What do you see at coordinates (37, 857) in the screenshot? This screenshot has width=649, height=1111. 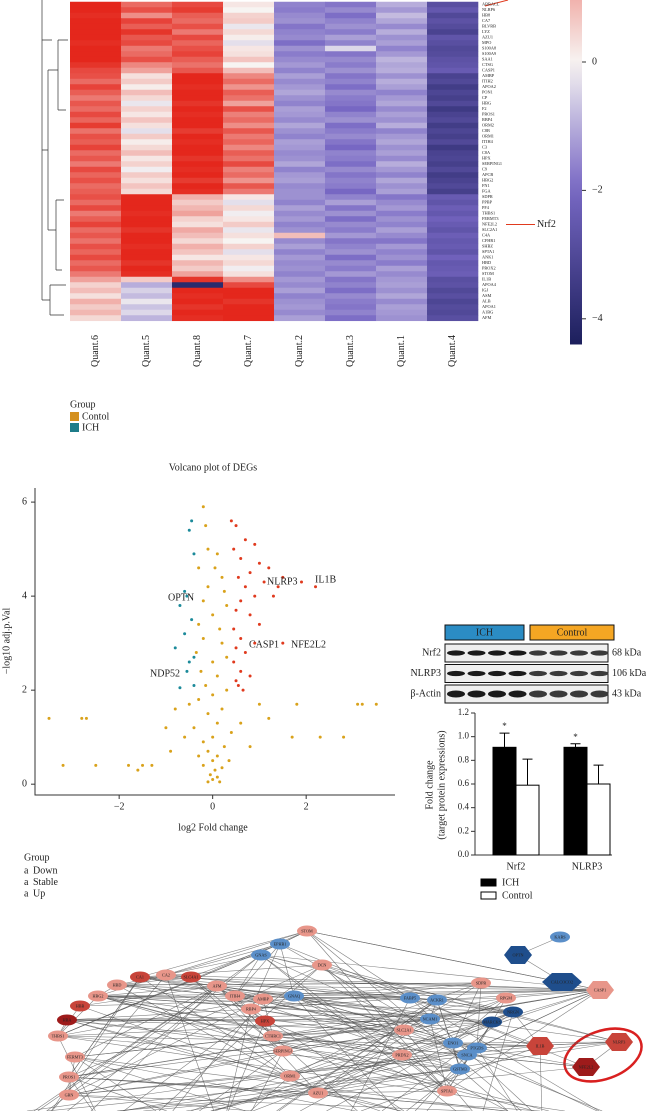 I see `legend-title: Group` at bounding box center [37, 857].